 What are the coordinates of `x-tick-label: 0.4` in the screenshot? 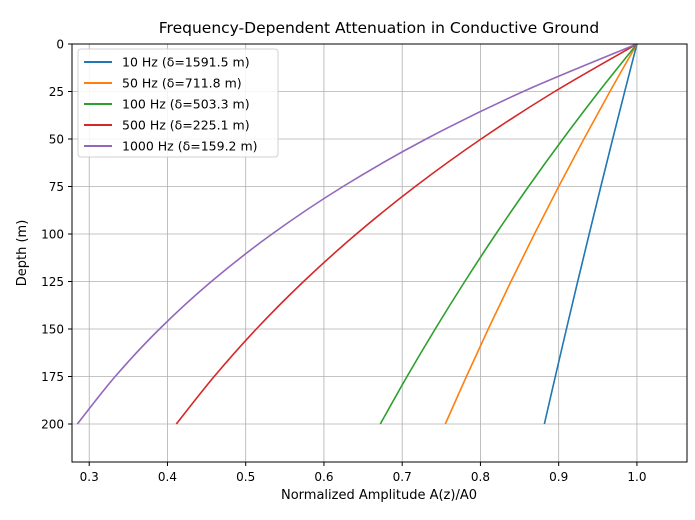 It's located at (167, 477).